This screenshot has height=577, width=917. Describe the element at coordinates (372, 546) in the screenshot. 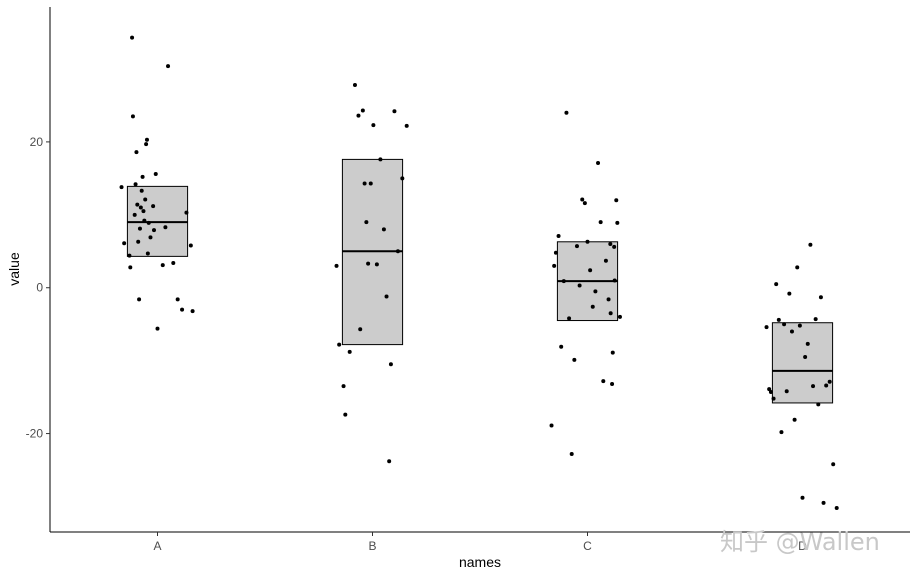

I see `x-tick-label: B` at that location.